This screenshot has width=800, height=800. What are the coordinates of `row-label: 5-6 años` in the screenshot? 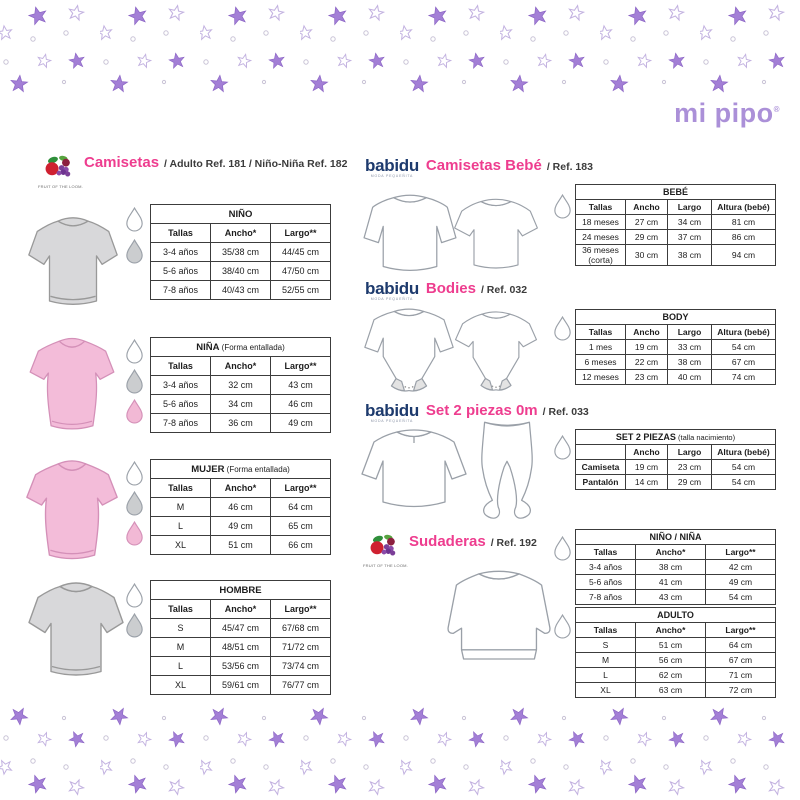 It's located at (180, 404).